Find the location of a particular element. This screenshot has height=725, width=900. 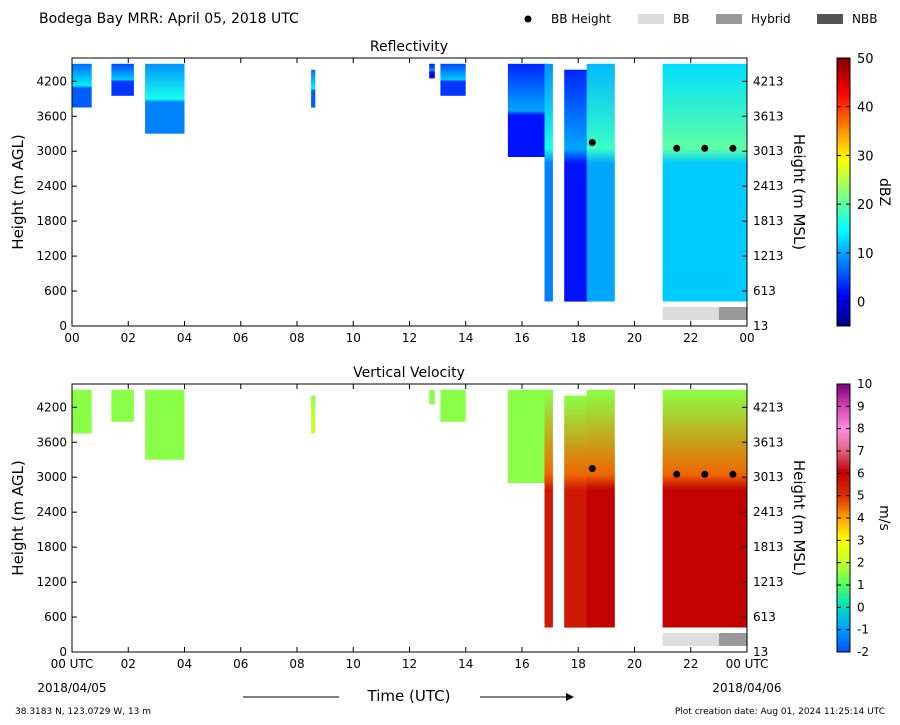

velocity-y-tick-label-right: 2413 is located at coordinates (768, 512).